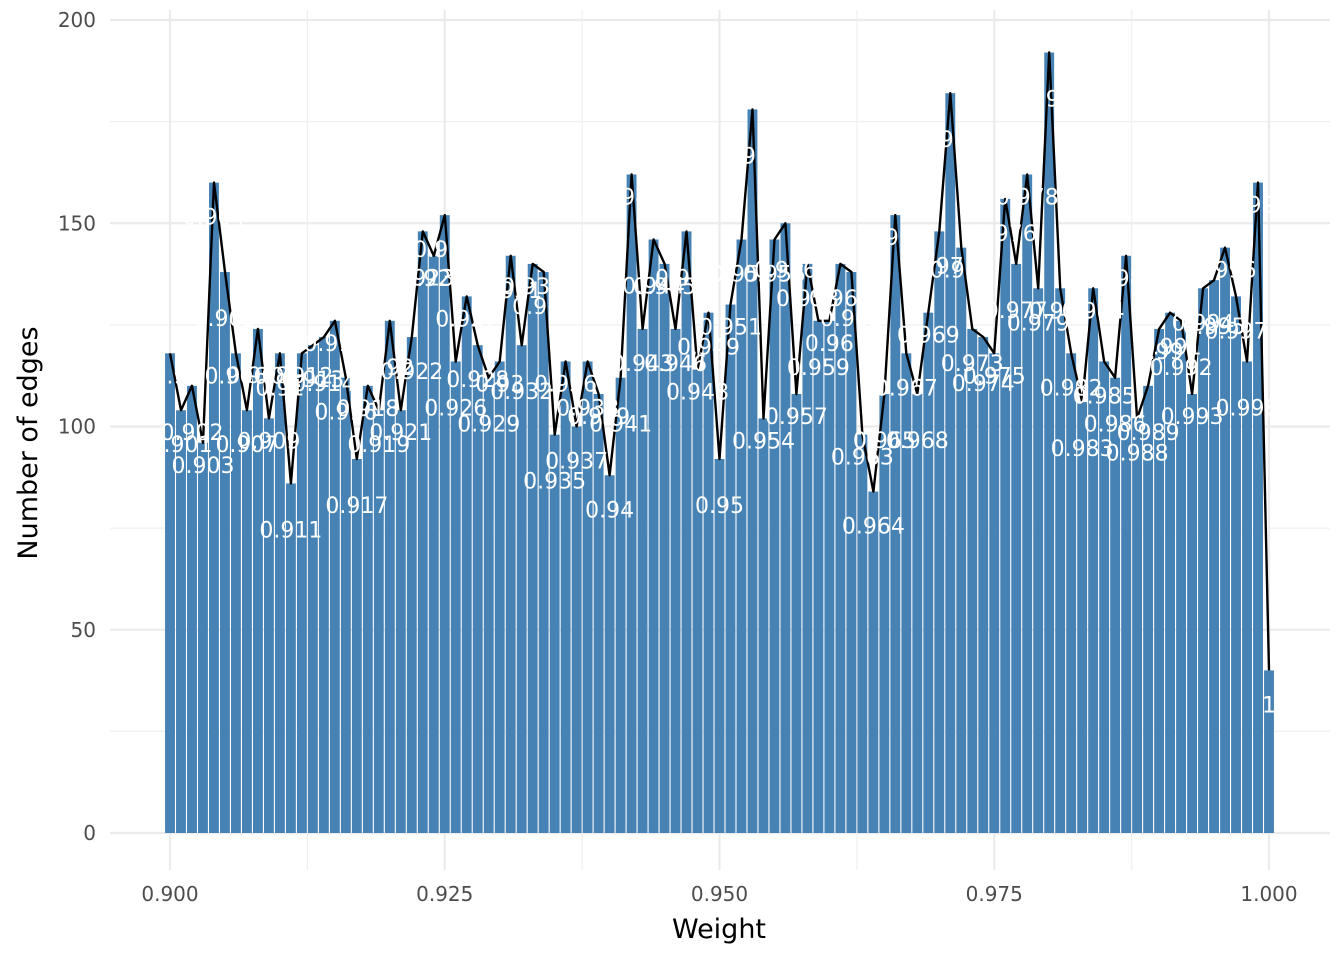 The image size is (1344, 960). Describe the element at coordinates (1159, 352) in the screenshot. I see `bar-label: 0.99` at that location.